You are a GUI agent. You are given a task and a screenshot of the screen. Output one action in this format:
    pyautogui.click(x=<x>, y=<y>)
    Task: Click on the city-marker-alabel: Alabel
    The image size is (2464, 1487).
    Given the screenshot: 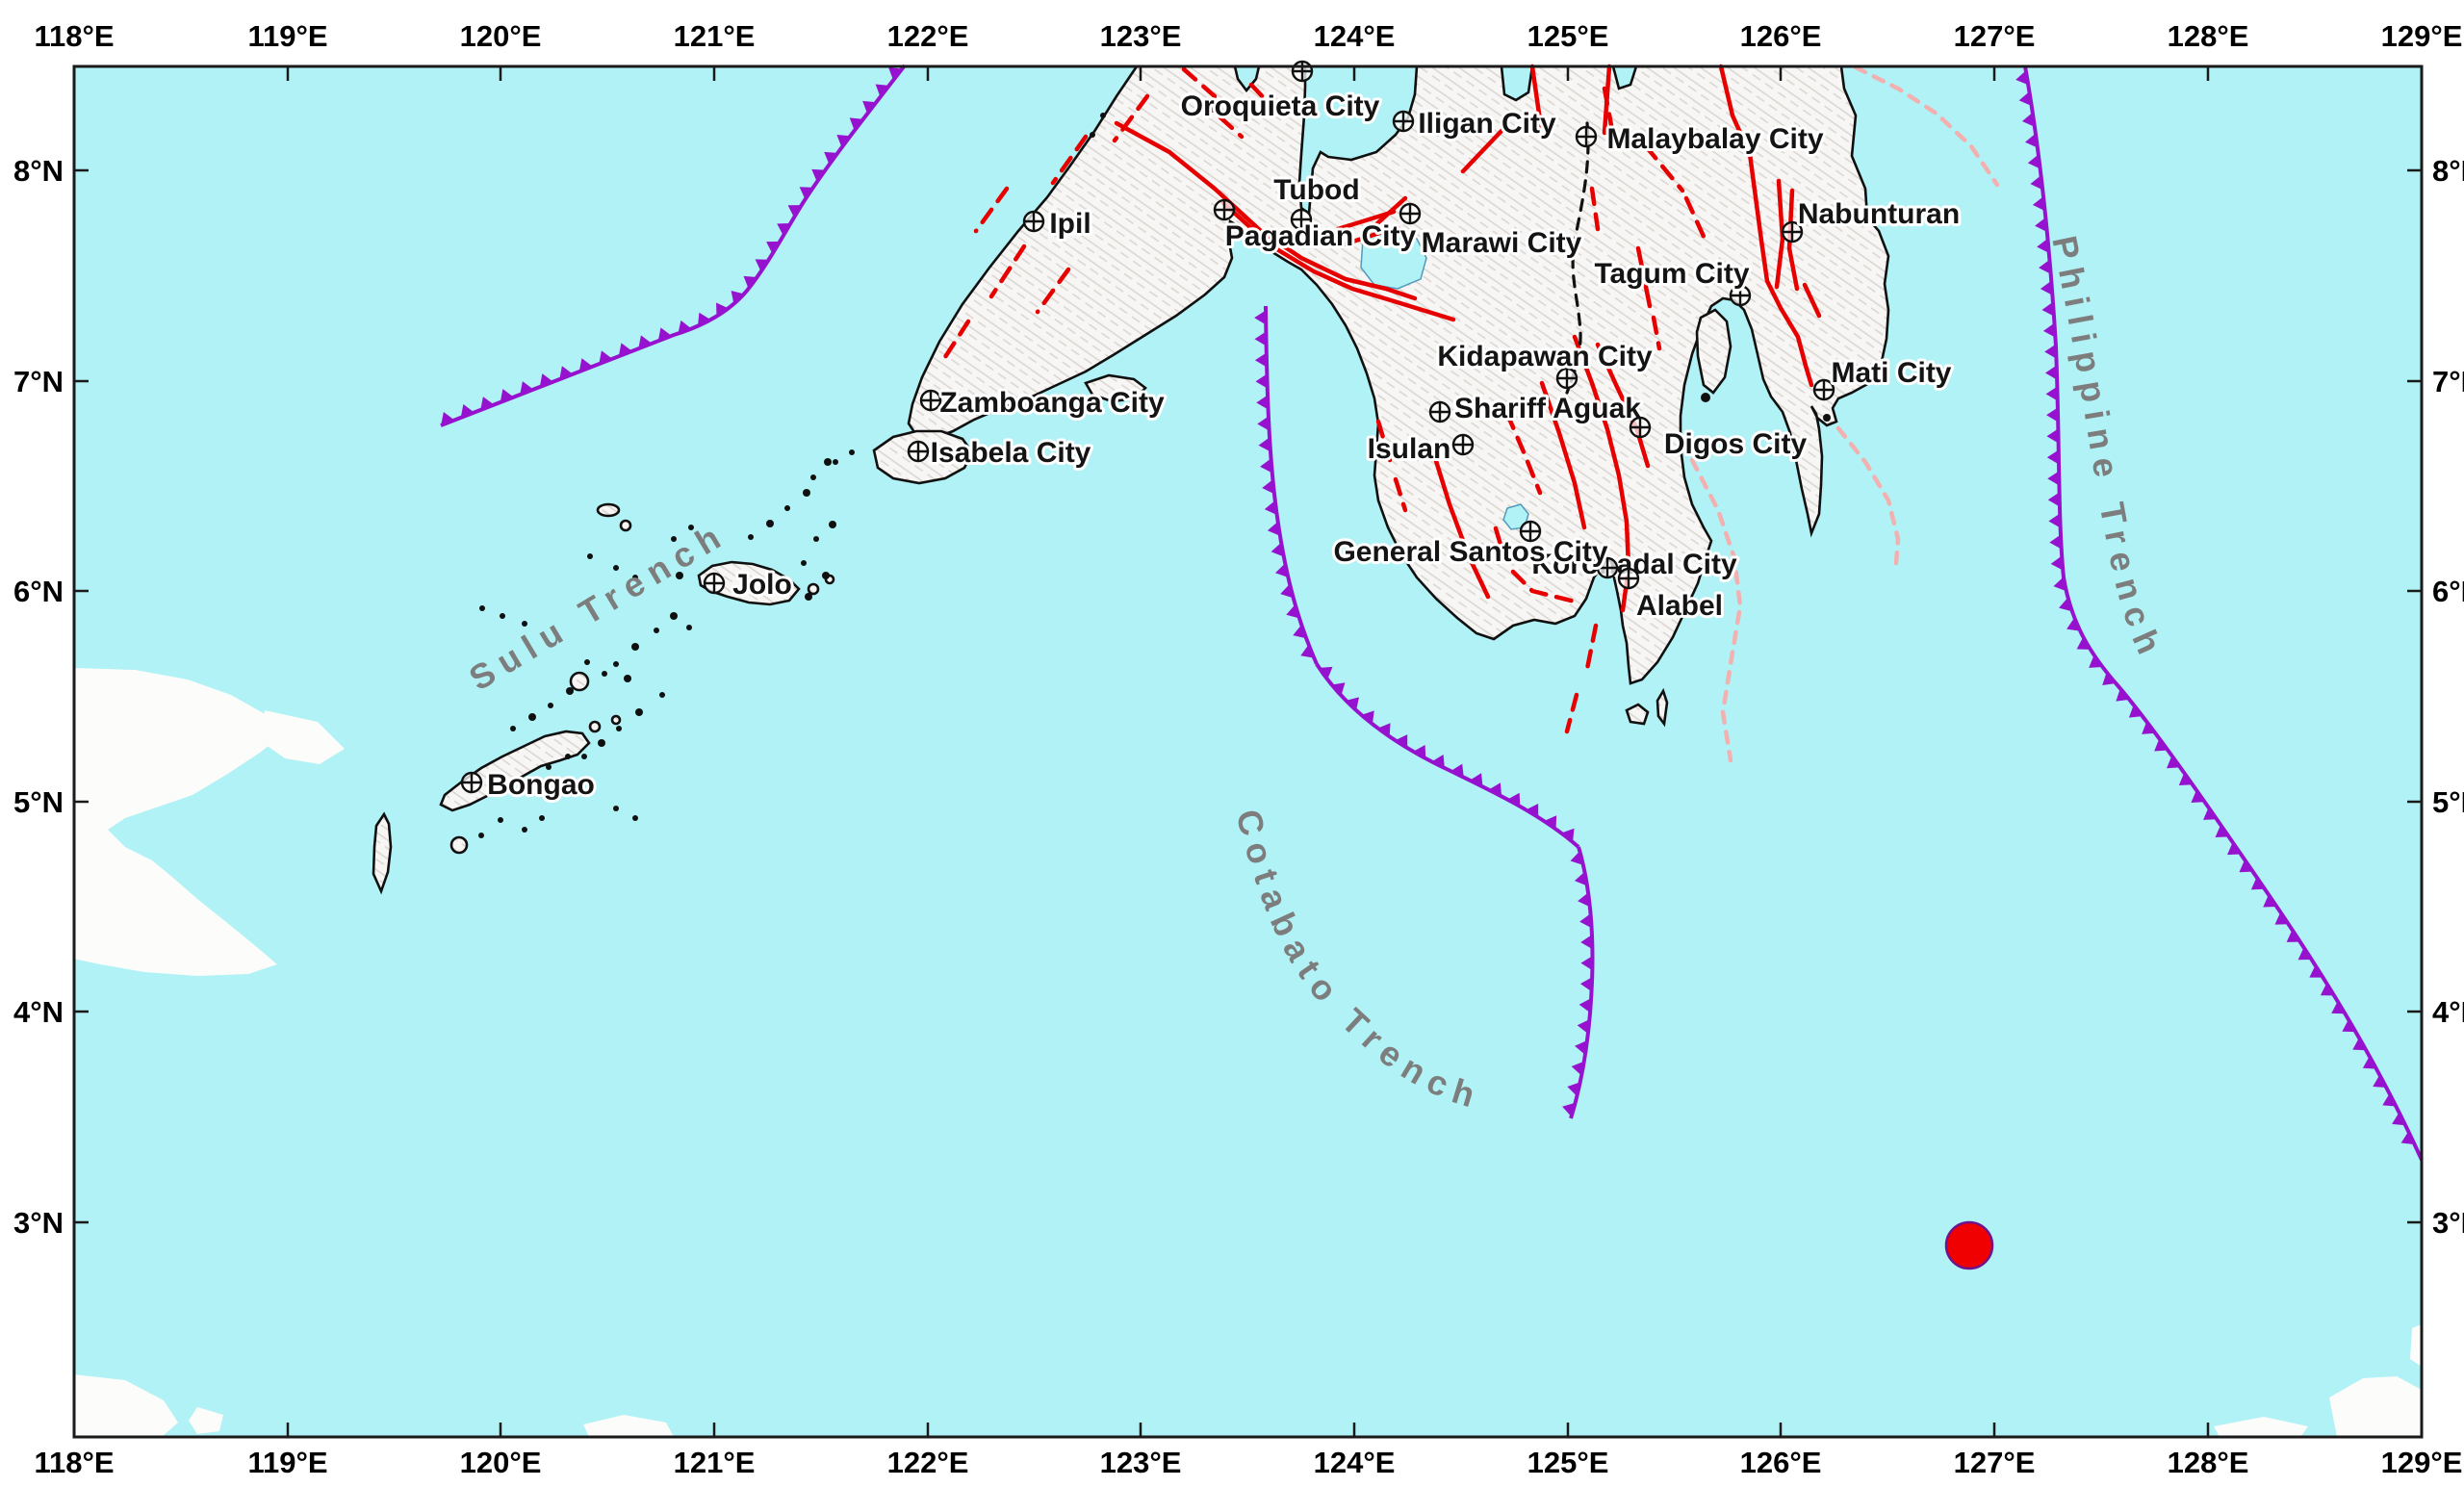 What is the action you would take?
    pyautogui.click(x=1671, y=596)
    